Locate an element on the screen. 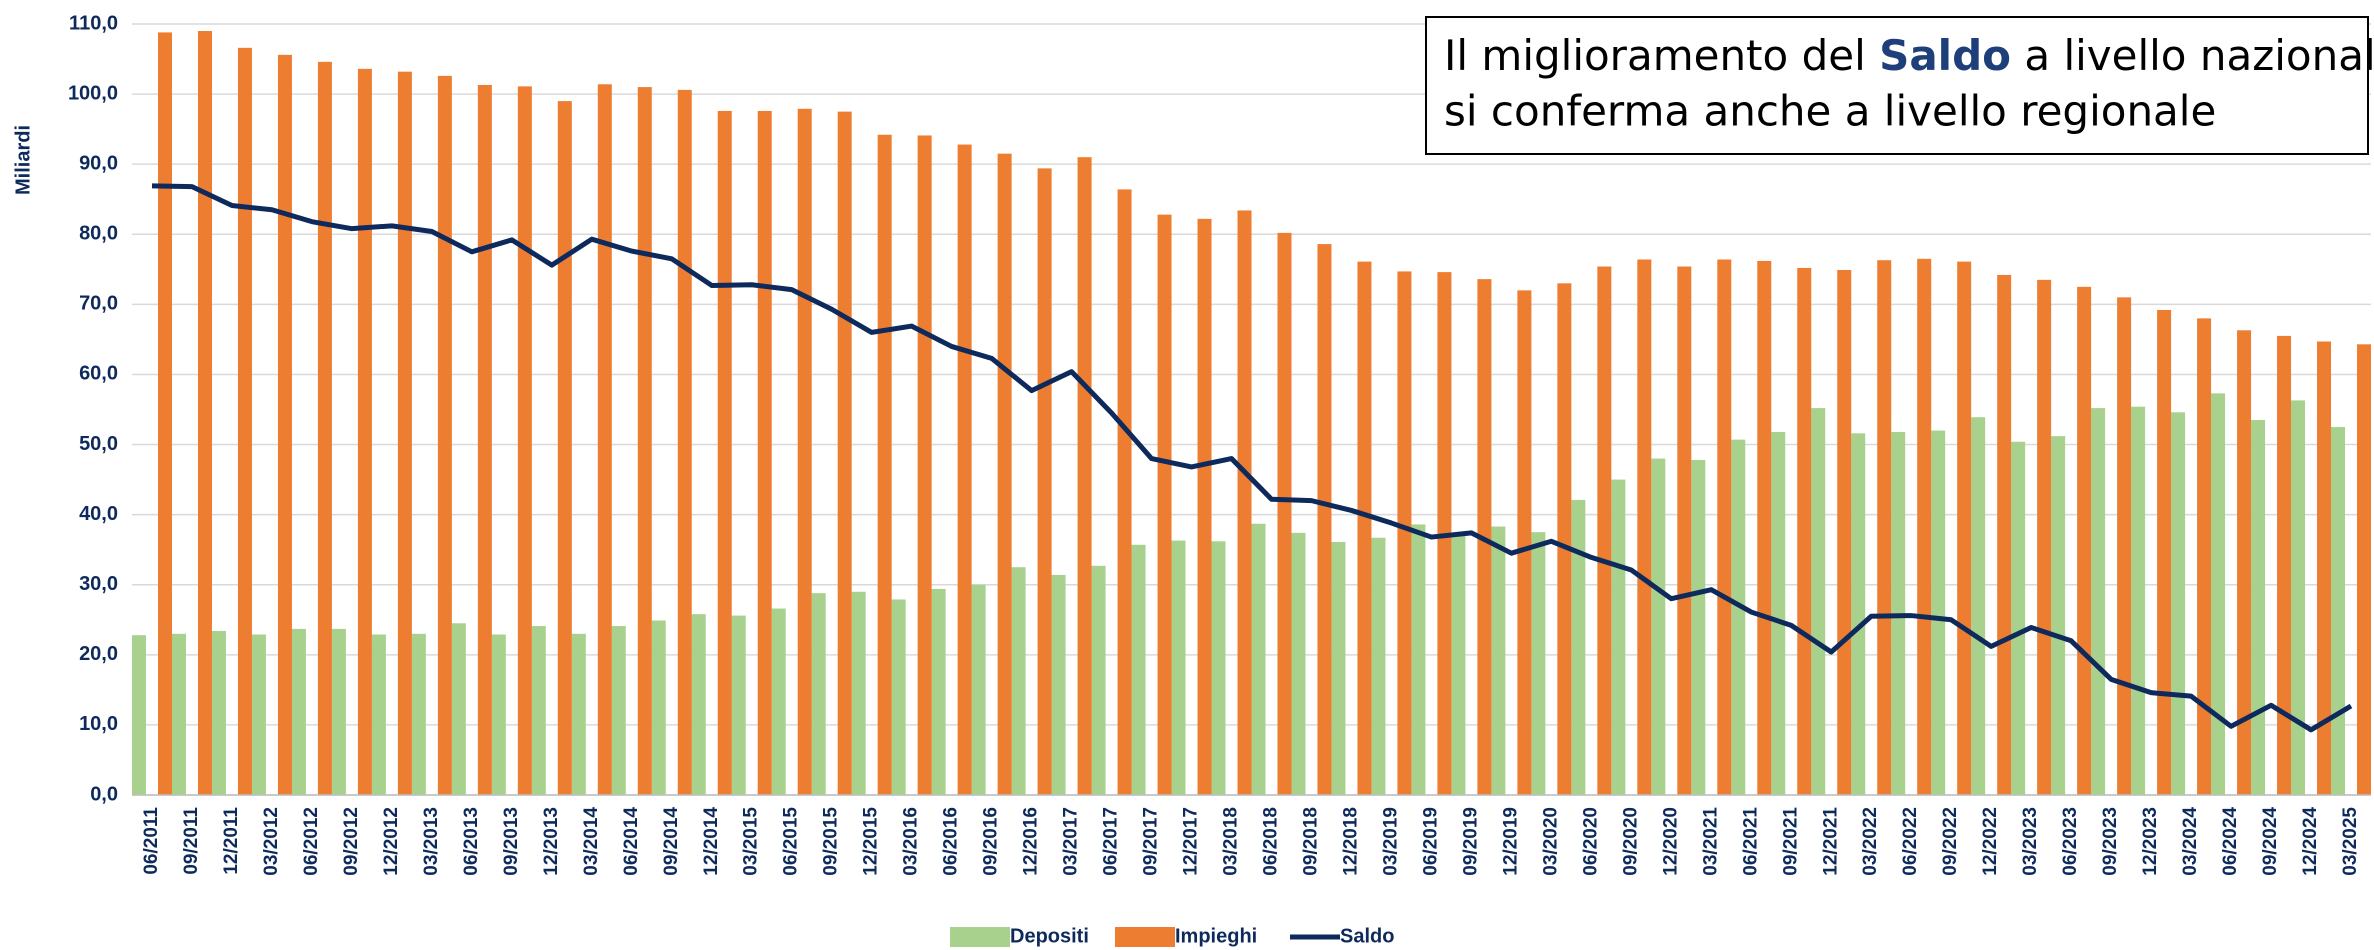 Image resolution: width=2374 pixels, height=950 pixels. x-tick-label: 12/2015 is located at coordinates (871, 841).